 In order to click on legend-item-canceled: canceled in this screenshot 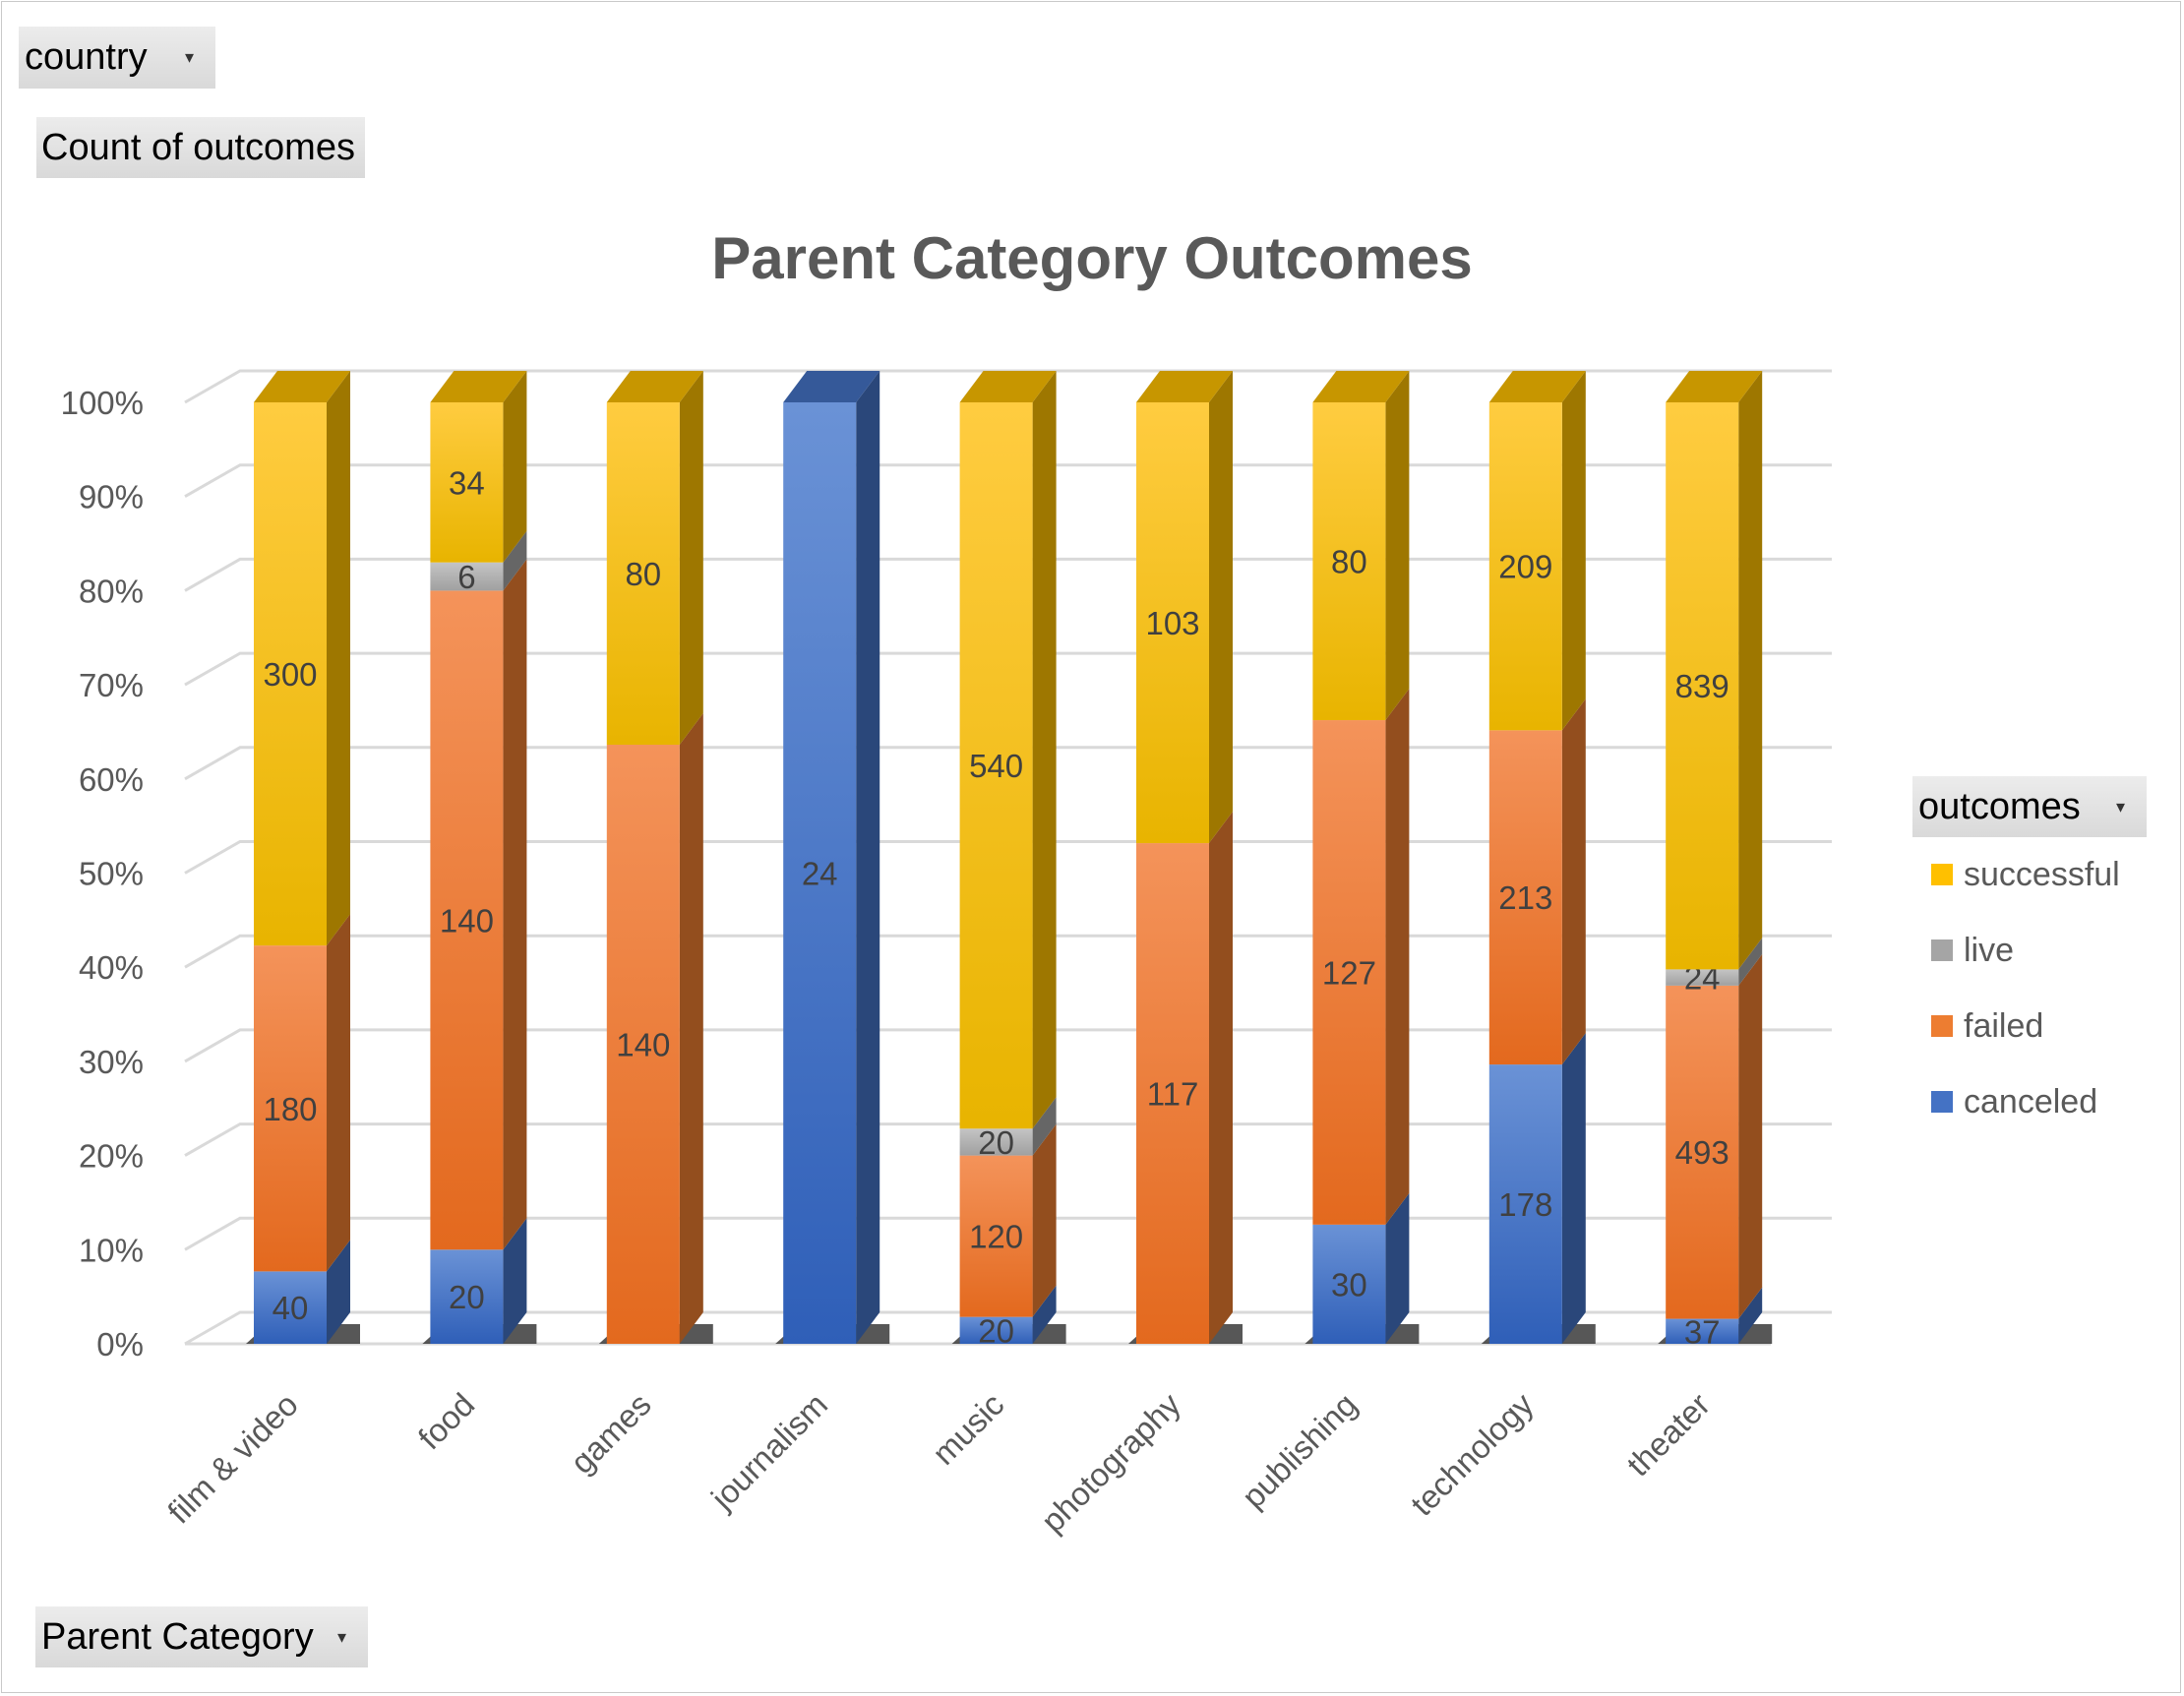, I will do `click(2014, 1102)`.